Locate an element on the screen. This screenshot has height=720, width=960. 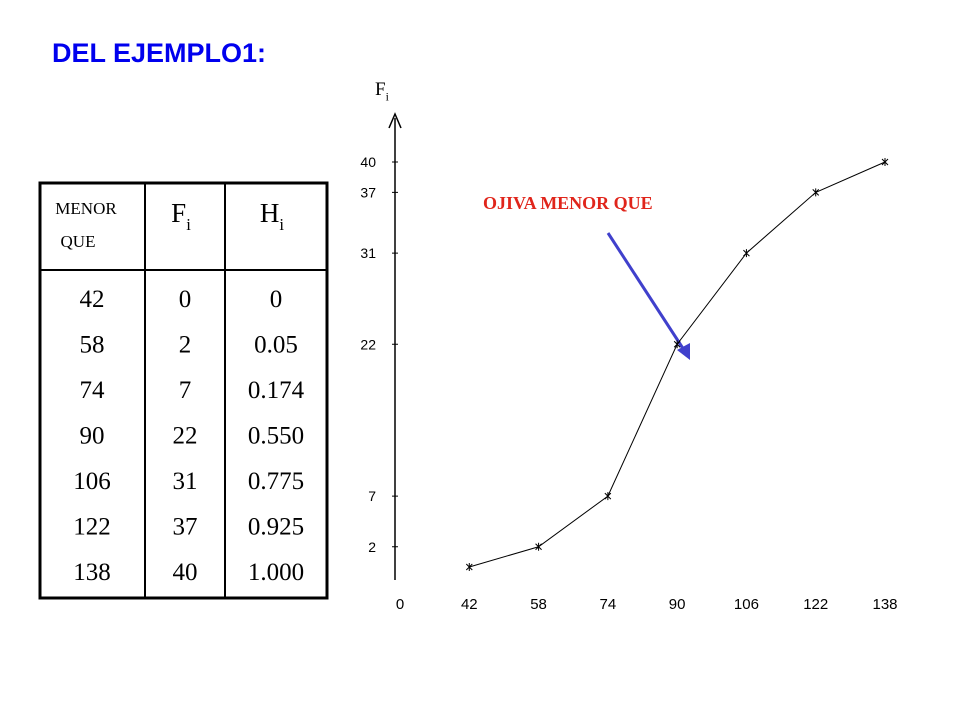
table-cell: 7 is located at coordinates (185, 390).